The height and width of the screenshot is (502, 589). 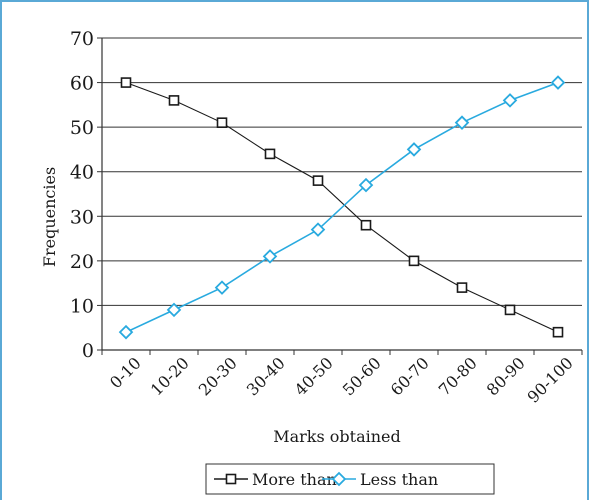 I want to click on y-tick-label: 70, so click(x=82, y=39).